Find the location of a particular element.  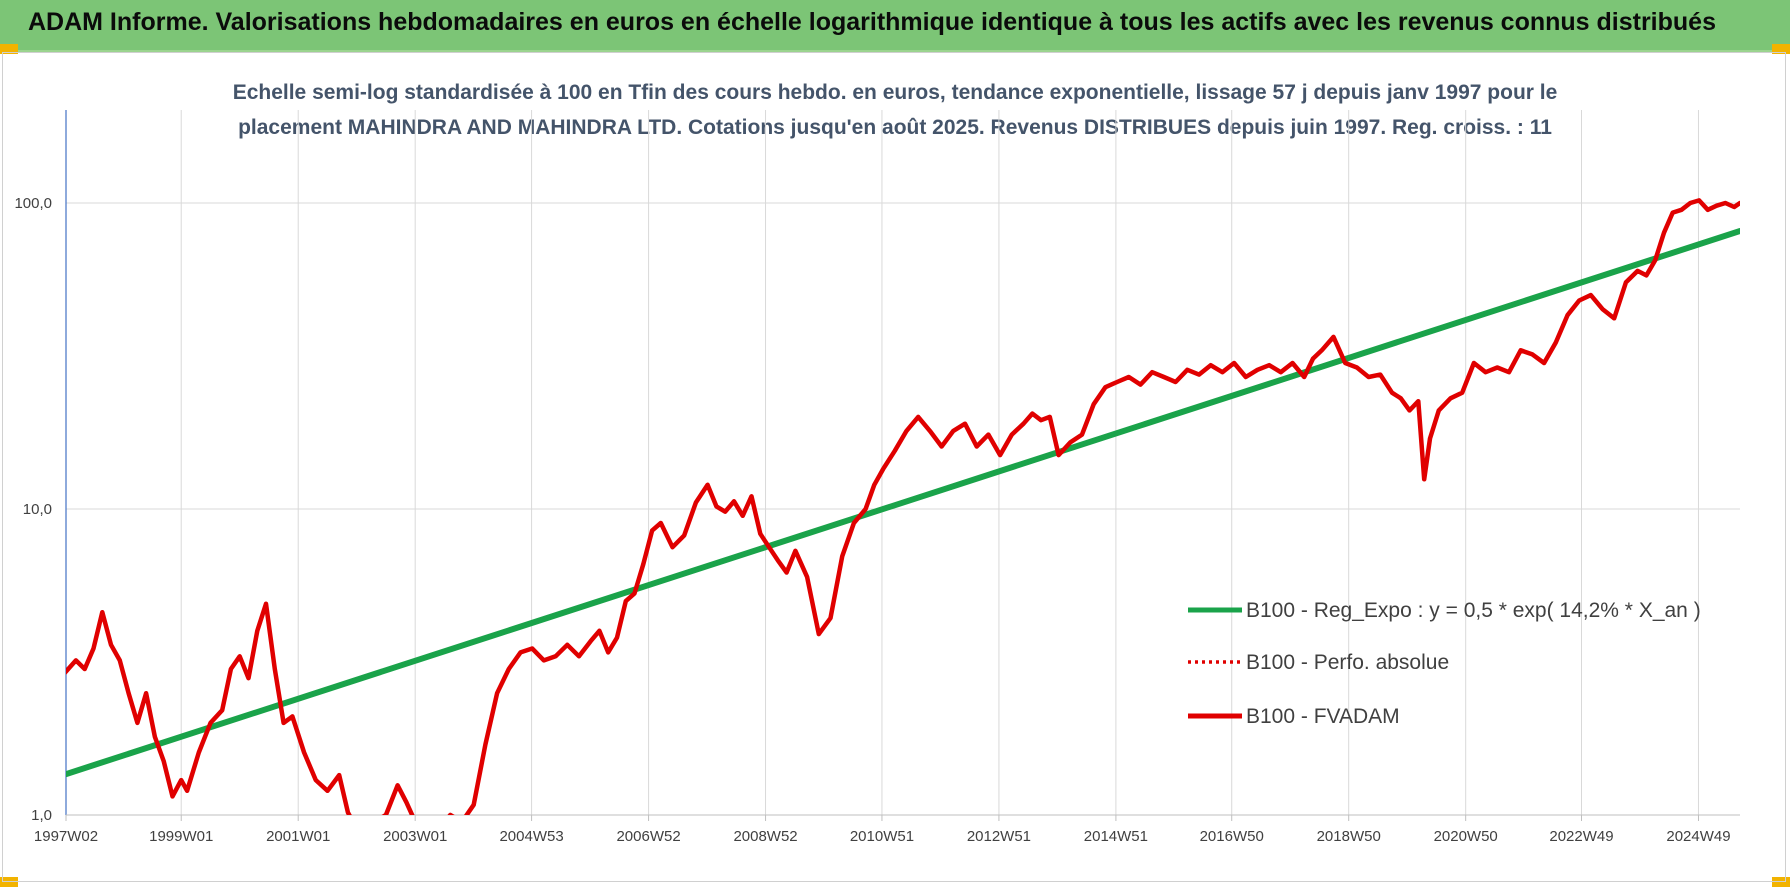

x-tick-label: 2001W01 is located at coordinates (298, 836).